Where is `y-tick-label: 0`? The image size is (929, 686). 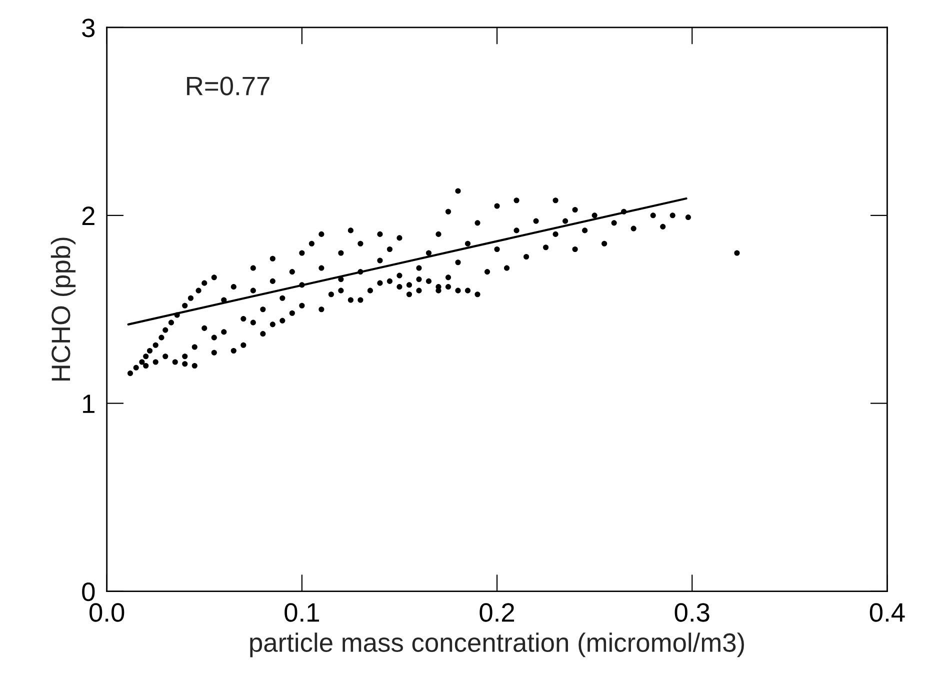 y-tick-label: 0 is located at coordinates (88, 592).